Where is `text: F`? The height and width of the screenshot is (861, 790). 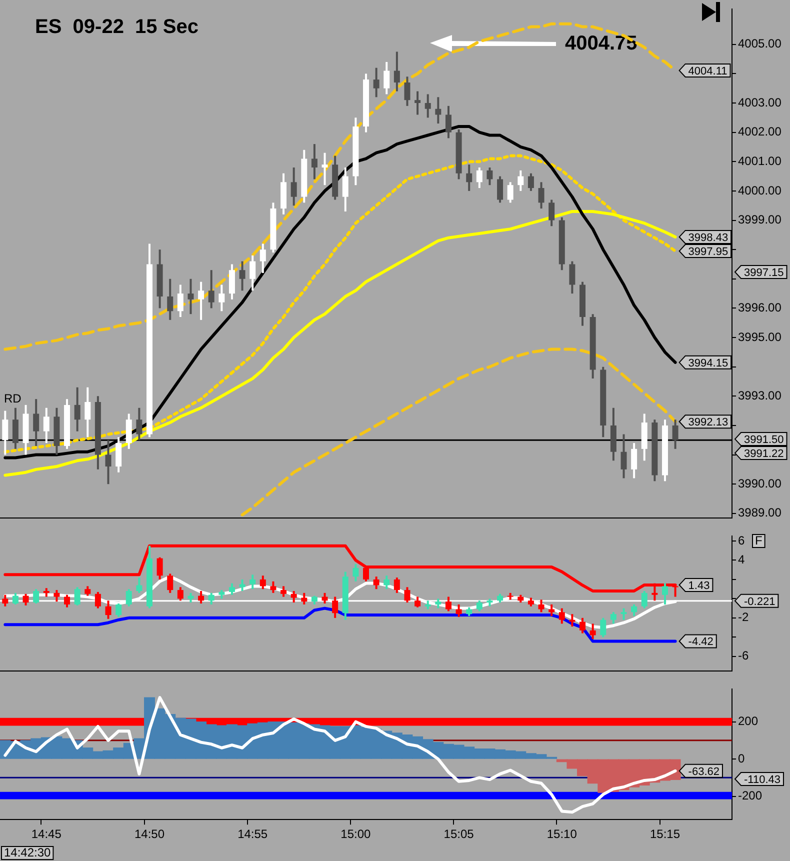 text: F is located at coordinates (758, 540).